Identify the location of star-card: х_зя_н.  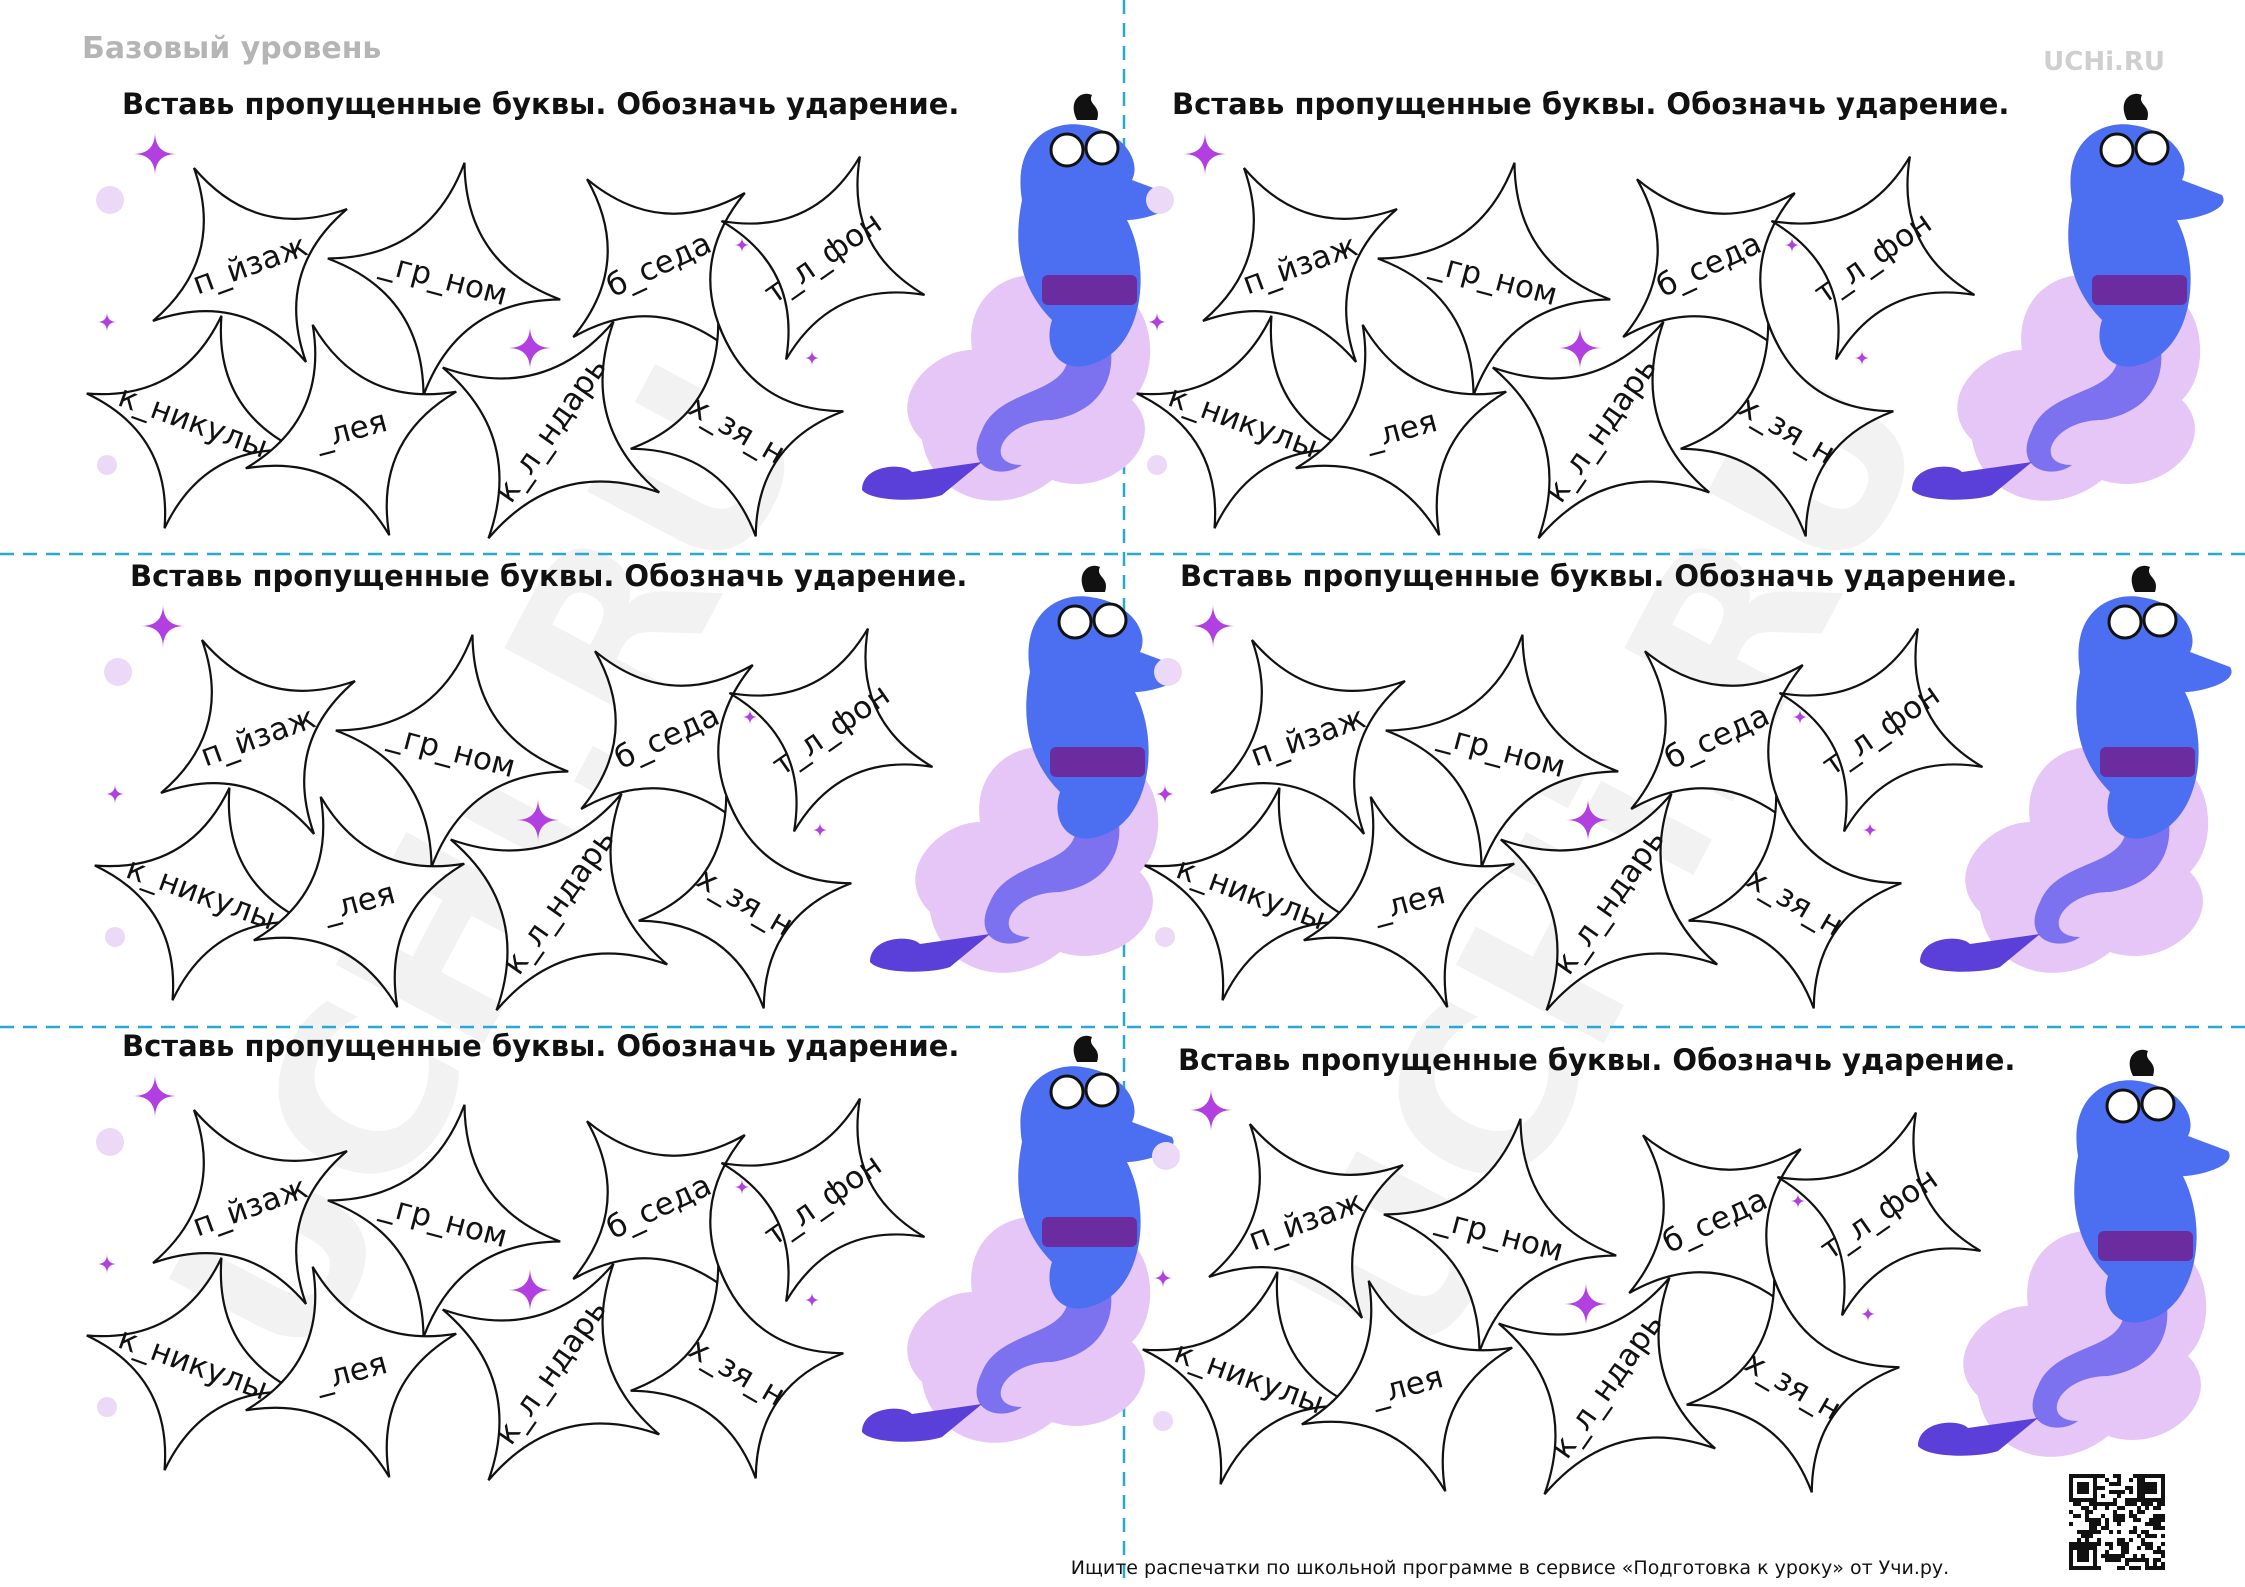
(1793, 1386).